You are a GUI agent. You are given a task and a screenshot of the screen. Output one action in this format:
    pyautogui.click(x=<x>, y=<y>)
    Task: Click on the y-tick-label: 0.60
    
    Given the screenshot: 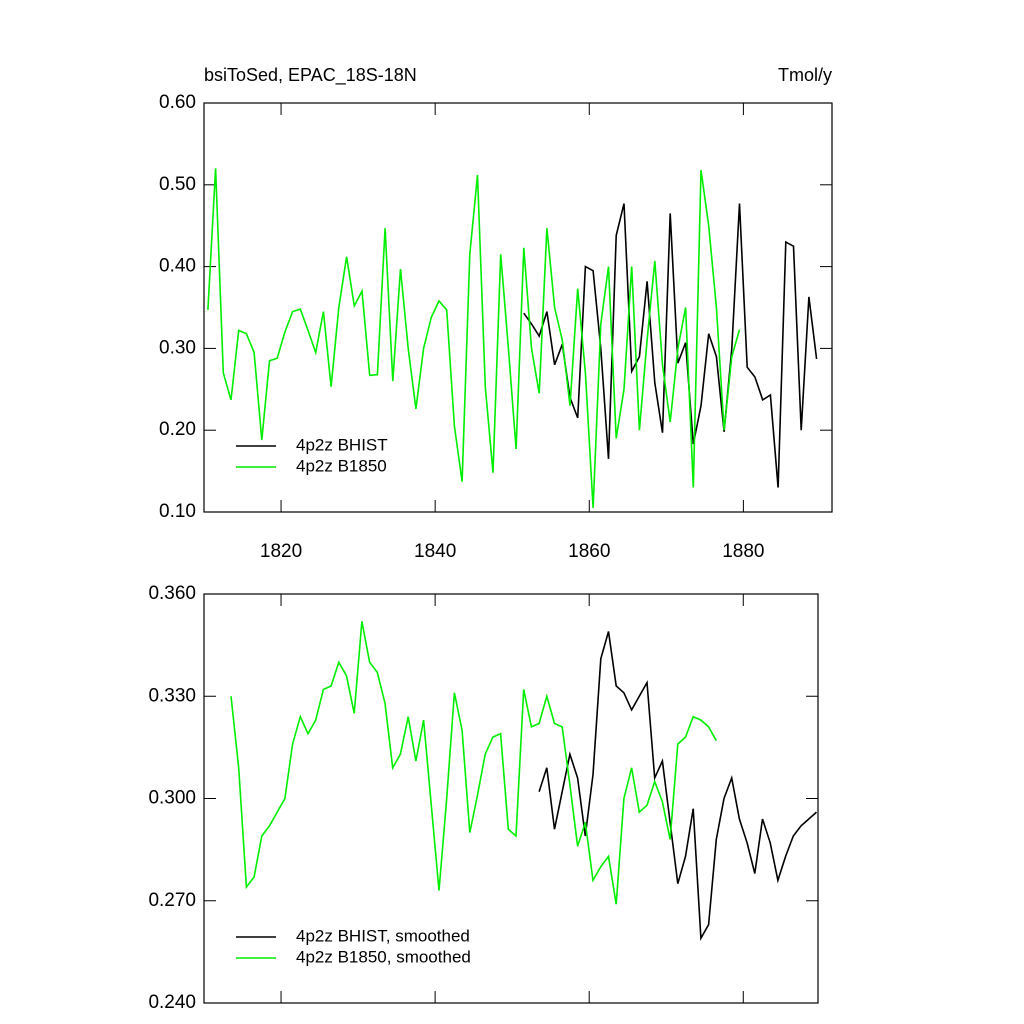 What is the action you would take?
    pyautogui.click(x=177, y=102)
    